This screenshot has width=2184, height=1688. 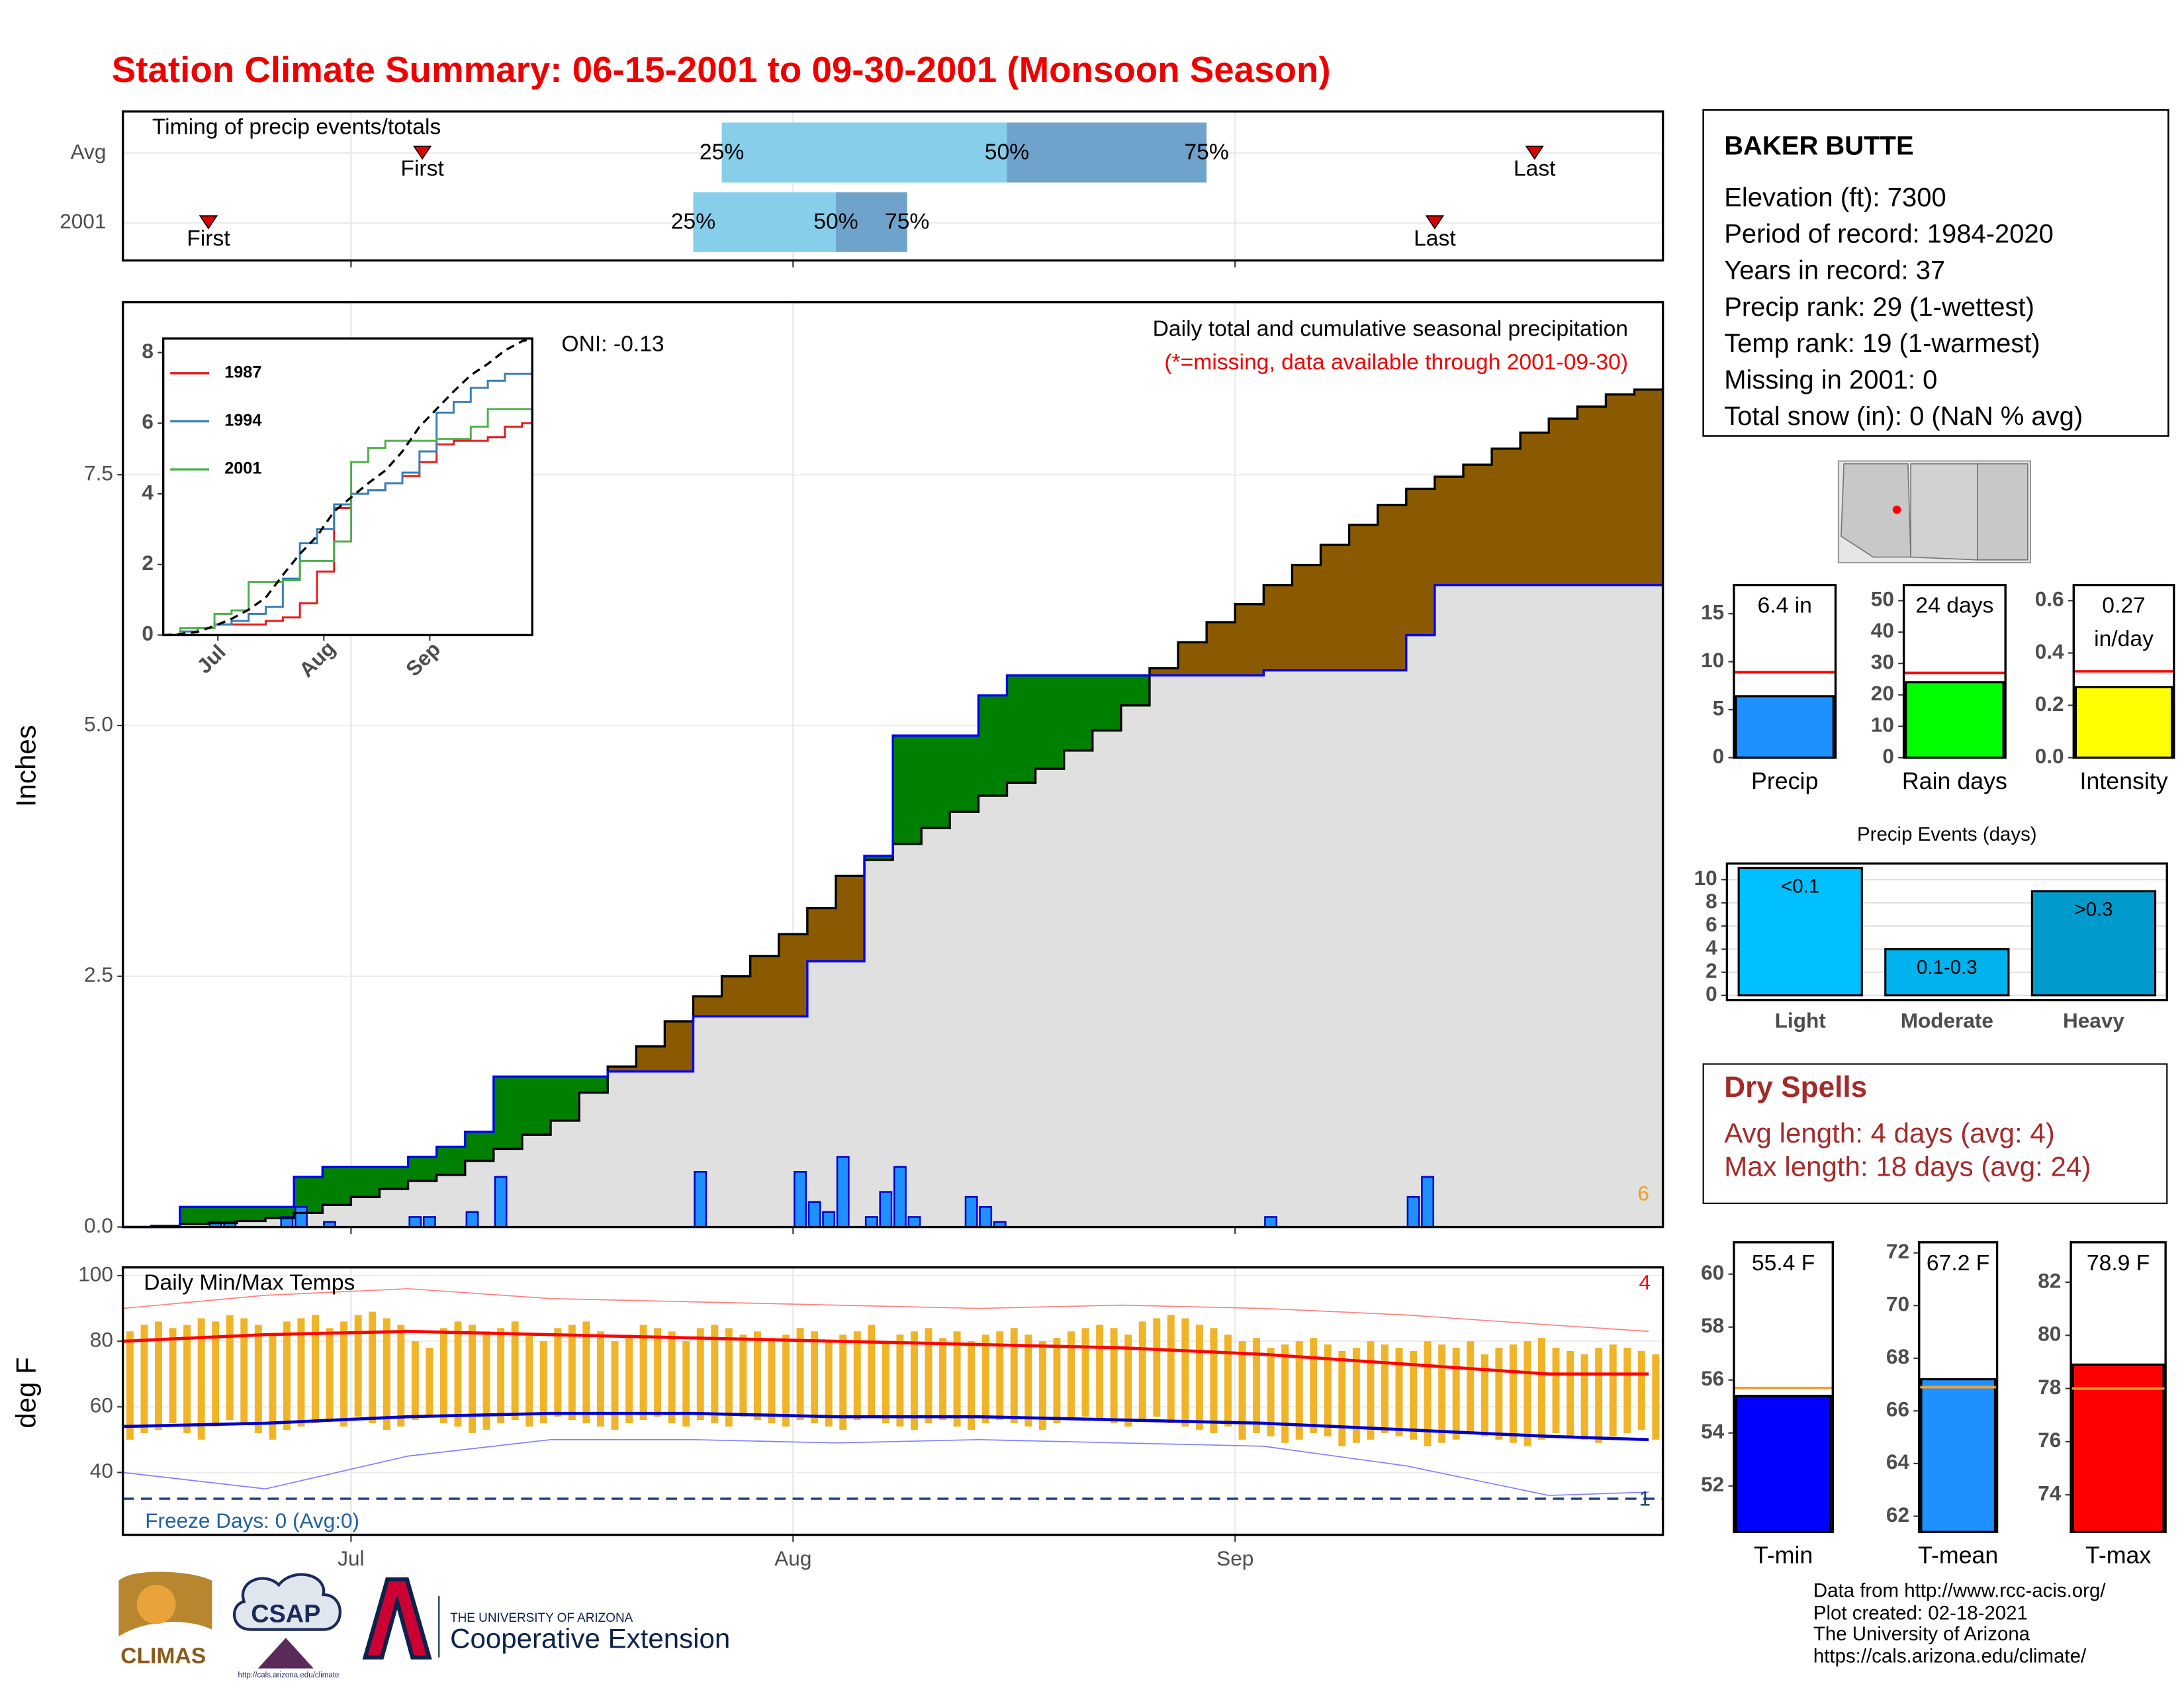 What do you see at coordinates (1897, 1251) in the screenshot?
I see `y-tick-label: 72` at bounding box center [1897, 1251].